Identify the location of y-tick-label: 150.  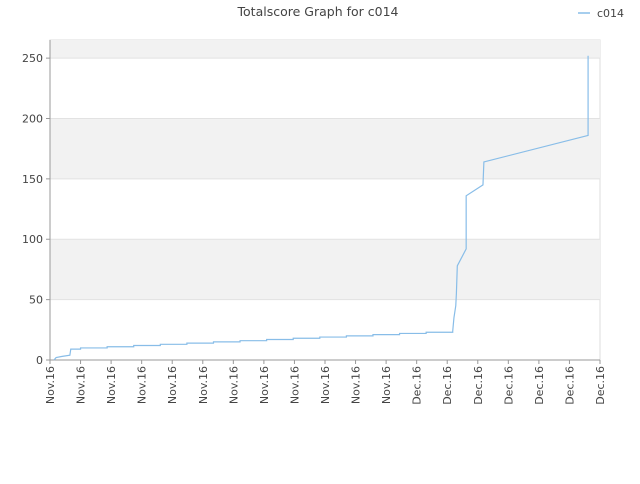
(32, 179).